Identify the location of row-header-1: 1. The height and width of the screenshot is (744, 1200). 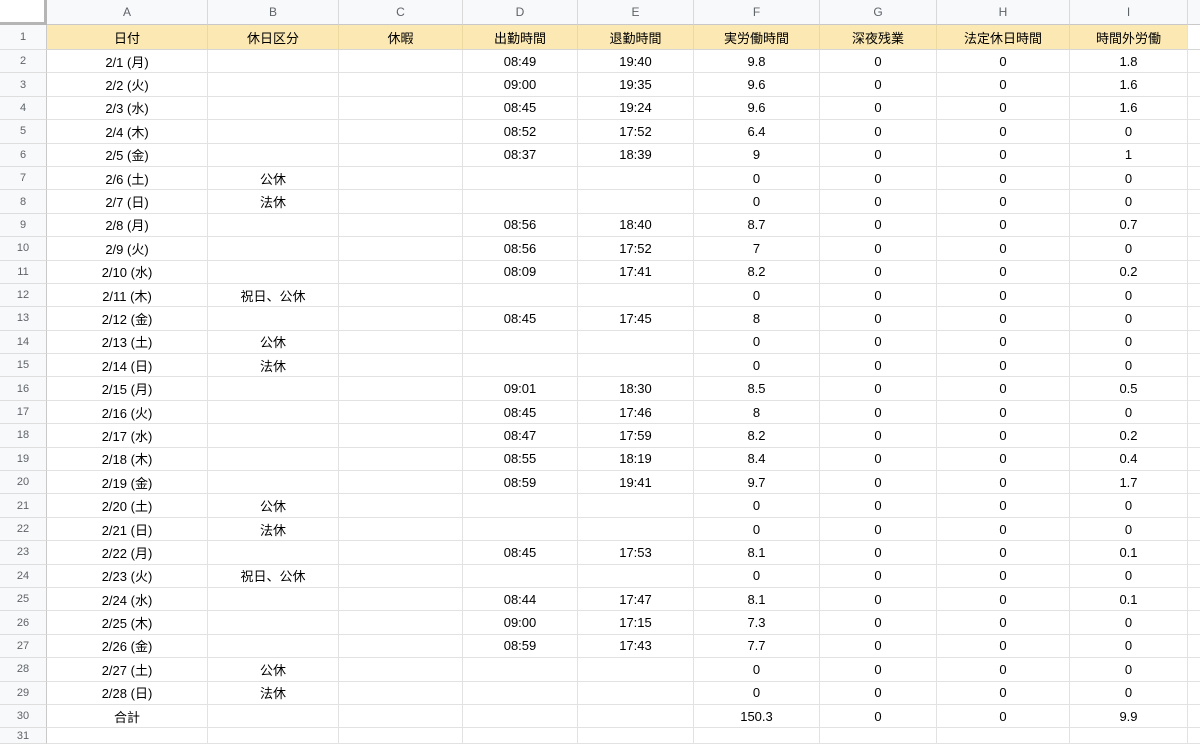
(23, 37).